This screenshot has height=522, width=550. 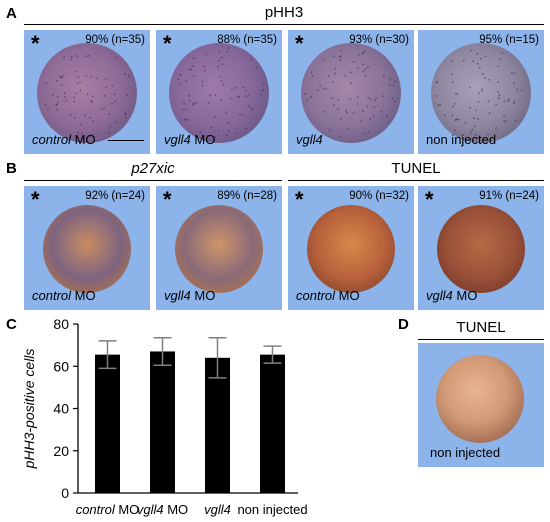 What do you see at coordinates (403, 324) in the screenshot?
I see `panel-letter-d: D` at bounding box center [403, 324].